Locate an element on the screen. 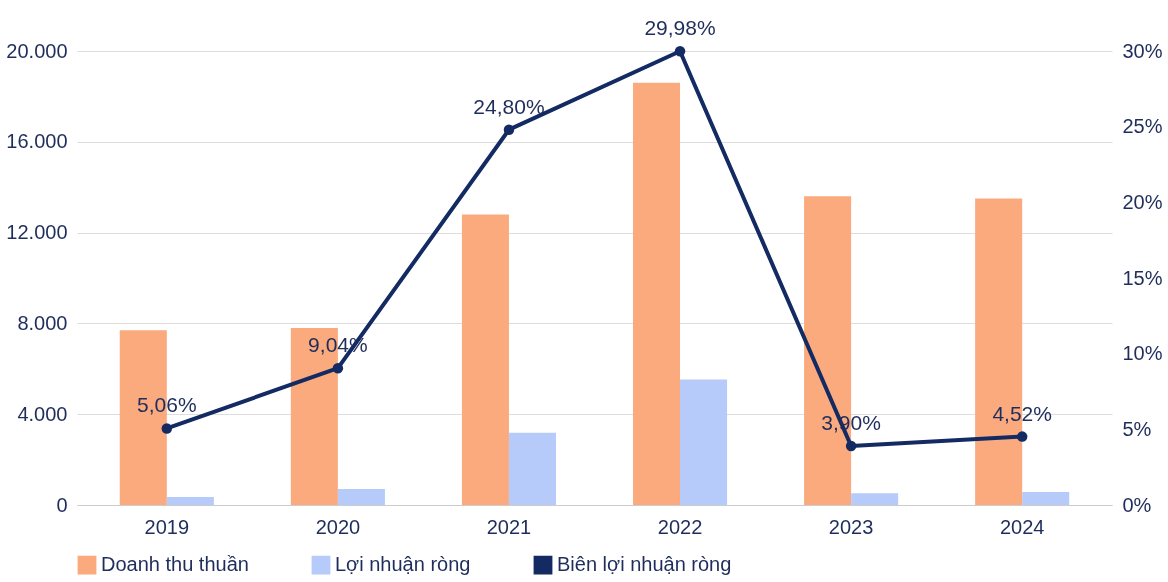  y-tick-label: 0 is located at coordinates (62, 504).